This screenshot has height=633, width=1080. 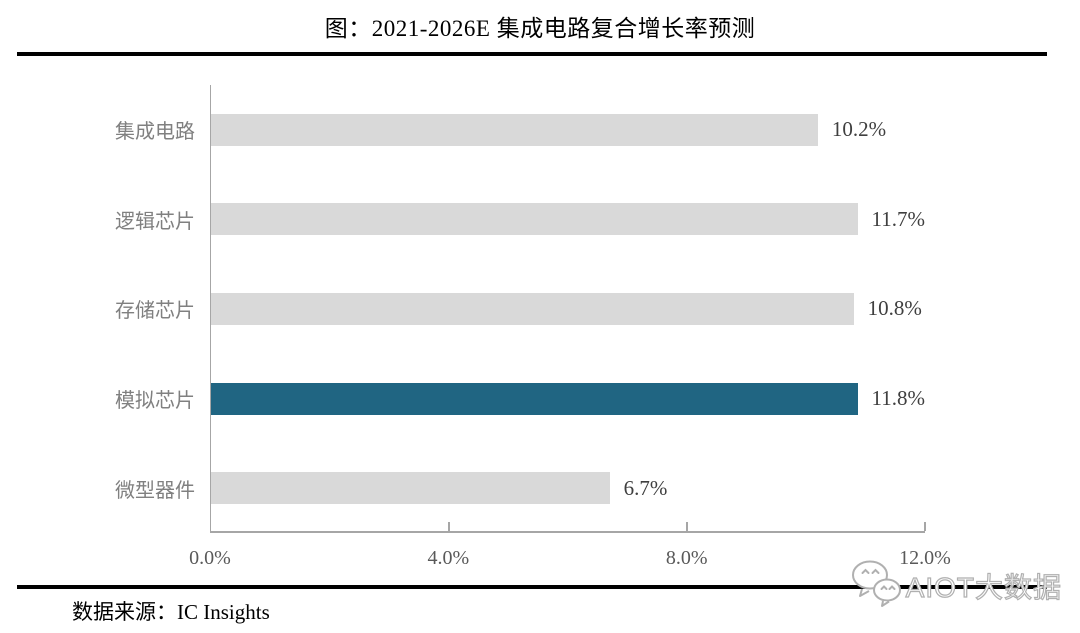 I want to click on value-label: 6.7%, so click(x=645, y=487).